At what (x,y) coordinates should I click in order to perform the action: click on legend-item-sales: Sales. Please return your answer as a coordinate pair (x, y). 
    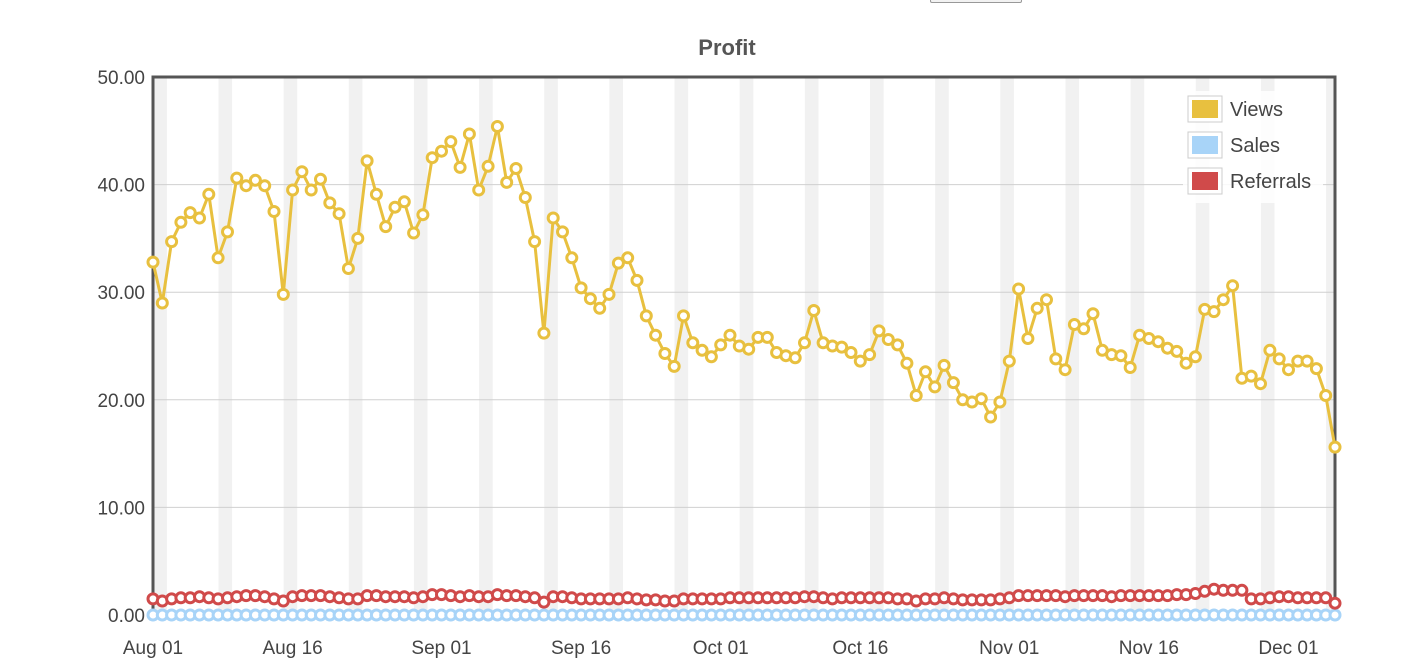
    Looking at the image, I should click on (1233, 145).